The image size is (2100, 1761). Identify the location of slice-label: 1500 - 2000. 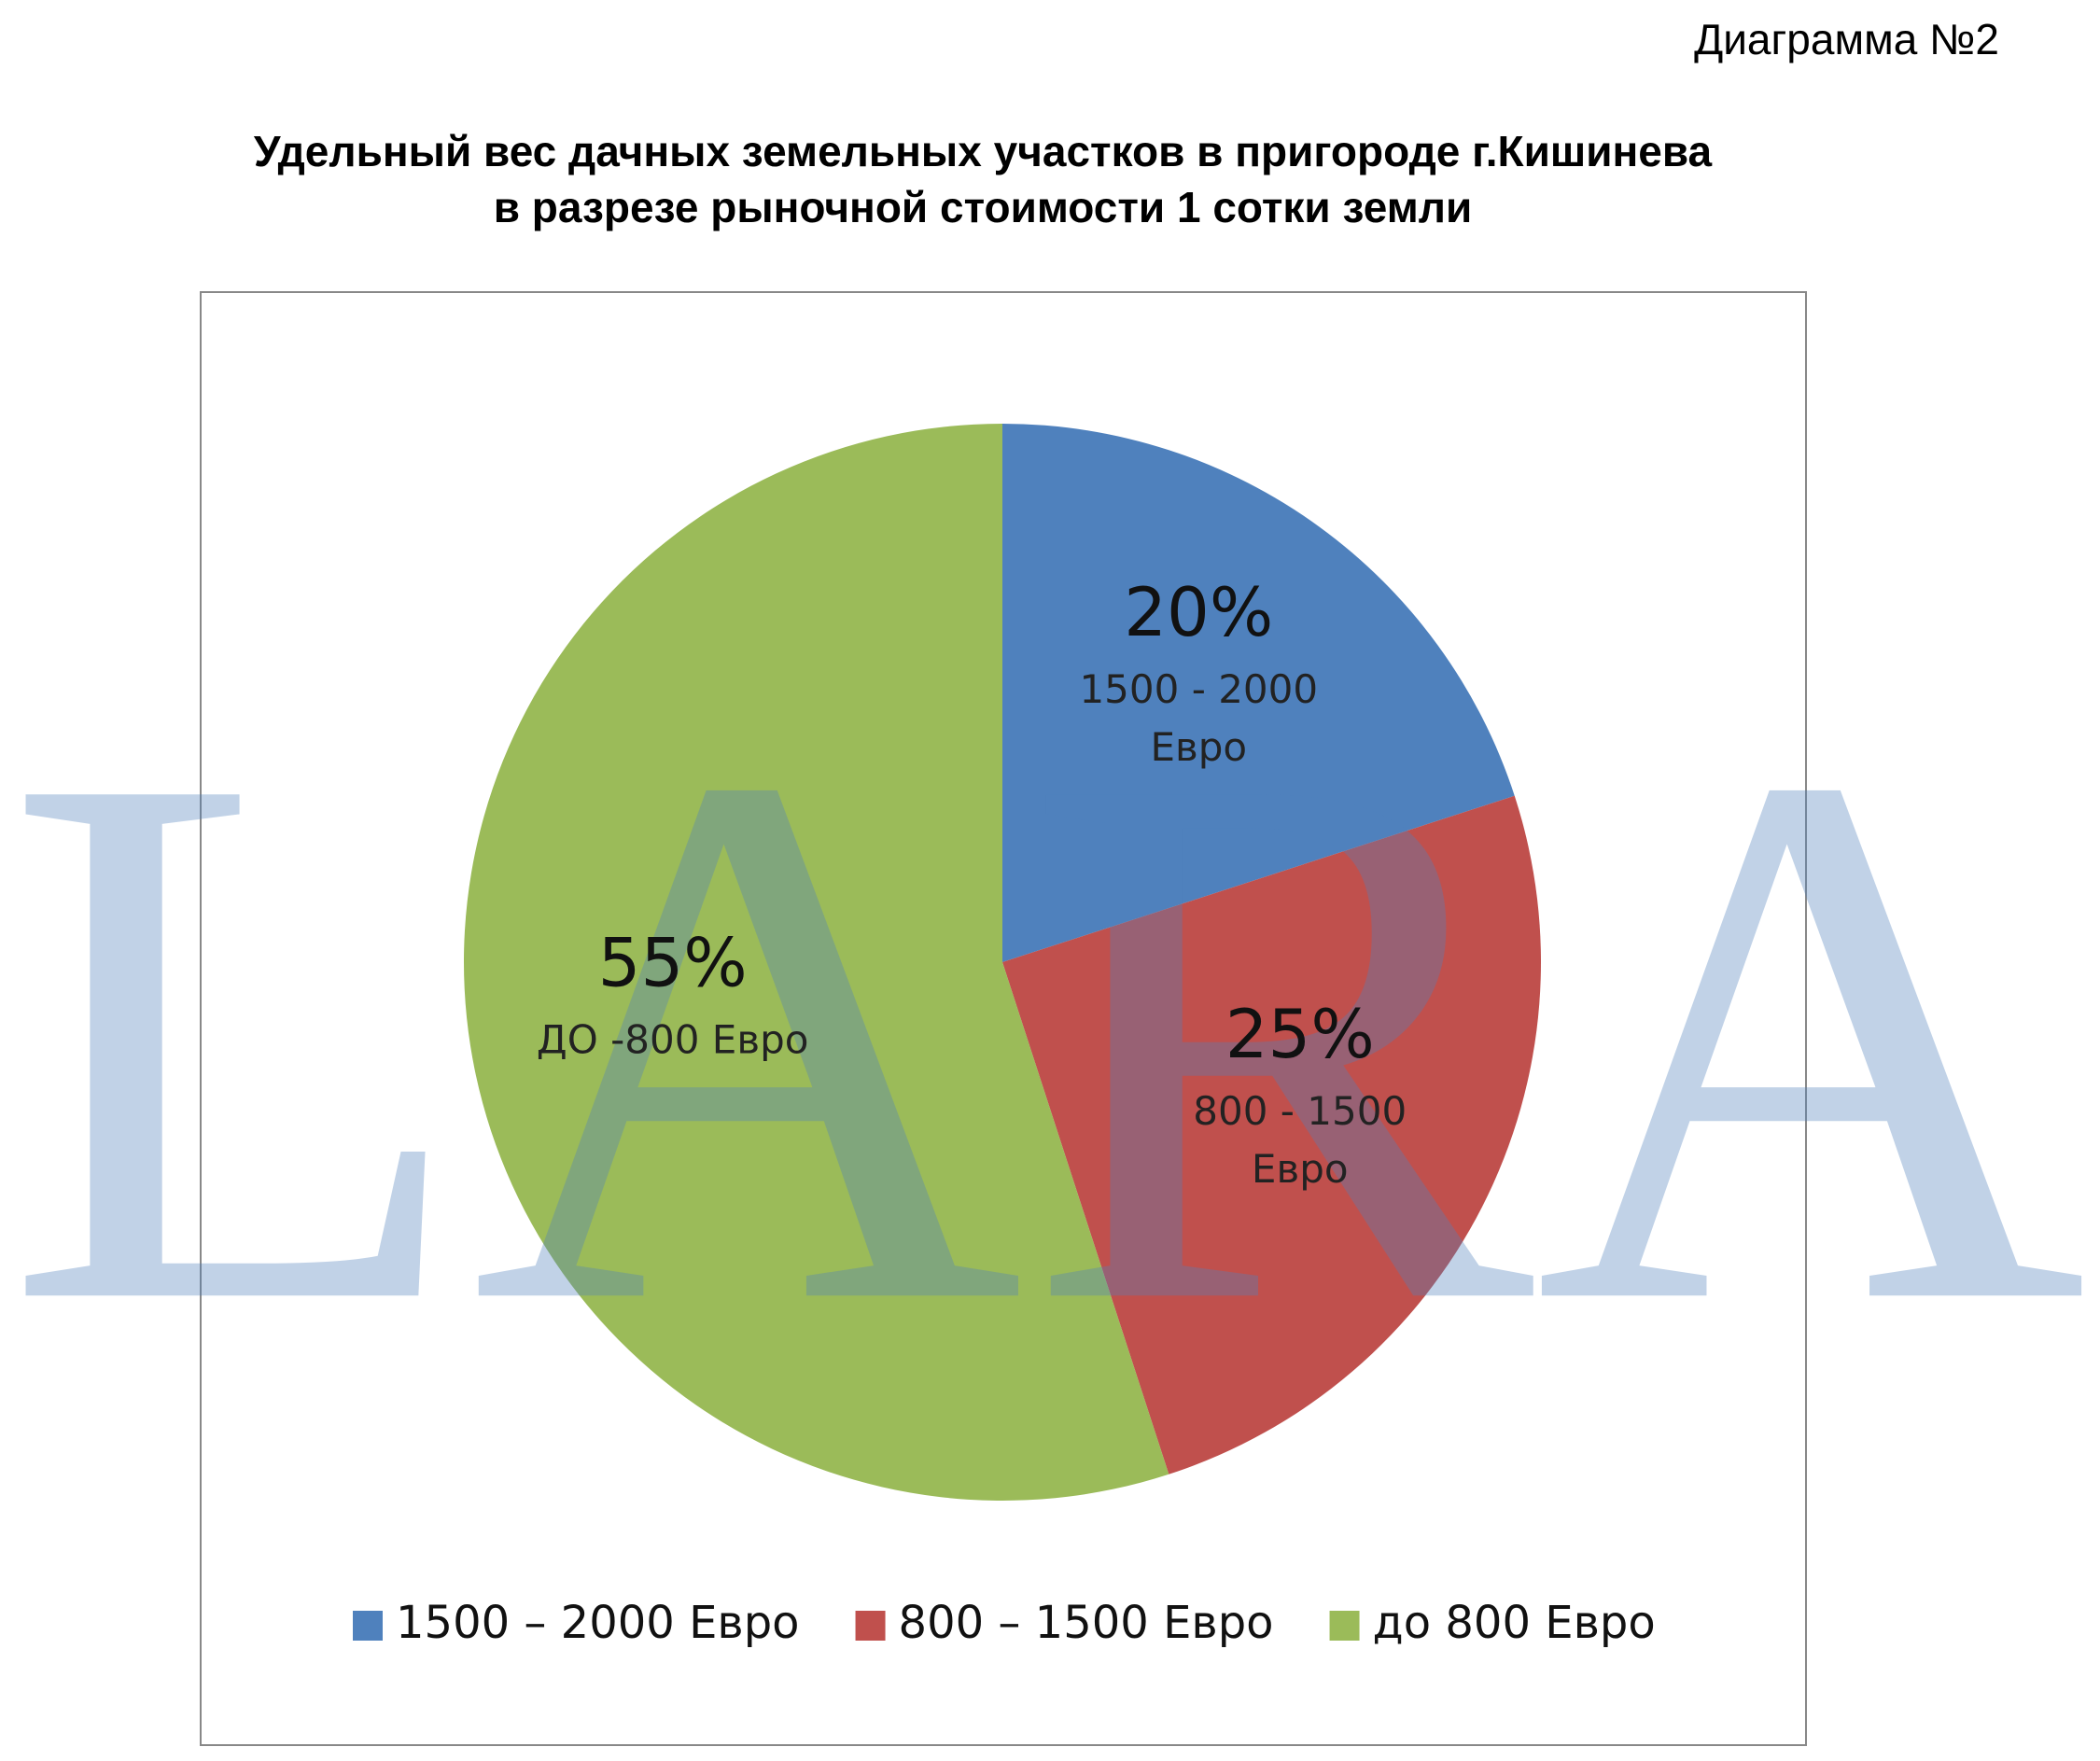
(1198, 689).